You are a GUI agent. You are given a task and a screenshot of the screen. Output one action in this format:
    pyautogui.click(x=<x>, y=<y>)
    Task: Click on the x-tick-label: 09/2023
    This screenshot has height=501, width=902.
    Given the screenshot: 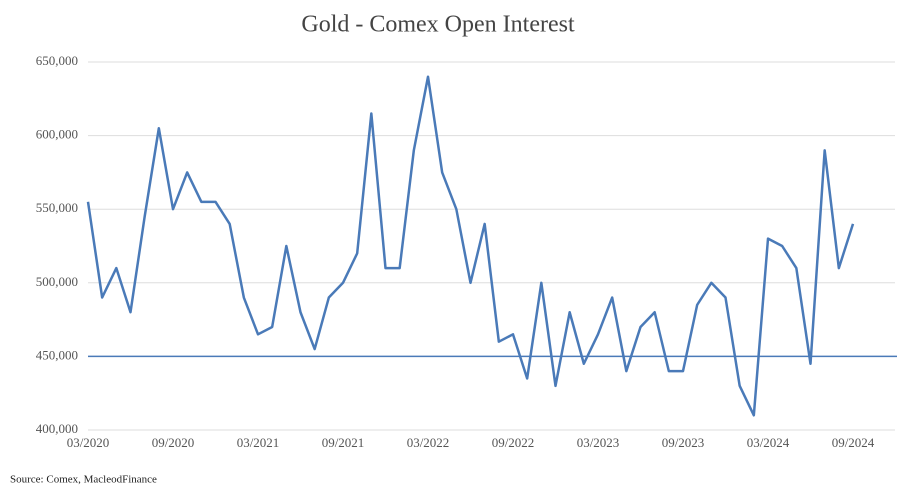 What is the action you would take?
    pyautogui.click(x=683, y=442)
    